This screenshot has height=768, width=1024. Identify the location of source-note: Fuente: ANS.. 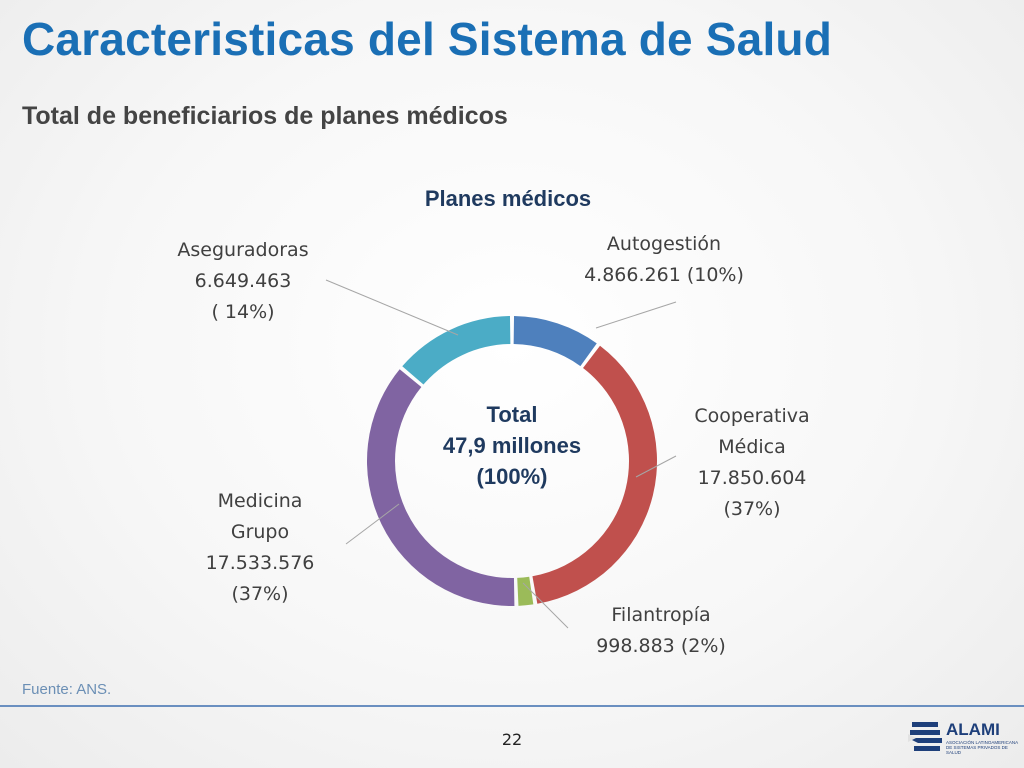
(67, 689).